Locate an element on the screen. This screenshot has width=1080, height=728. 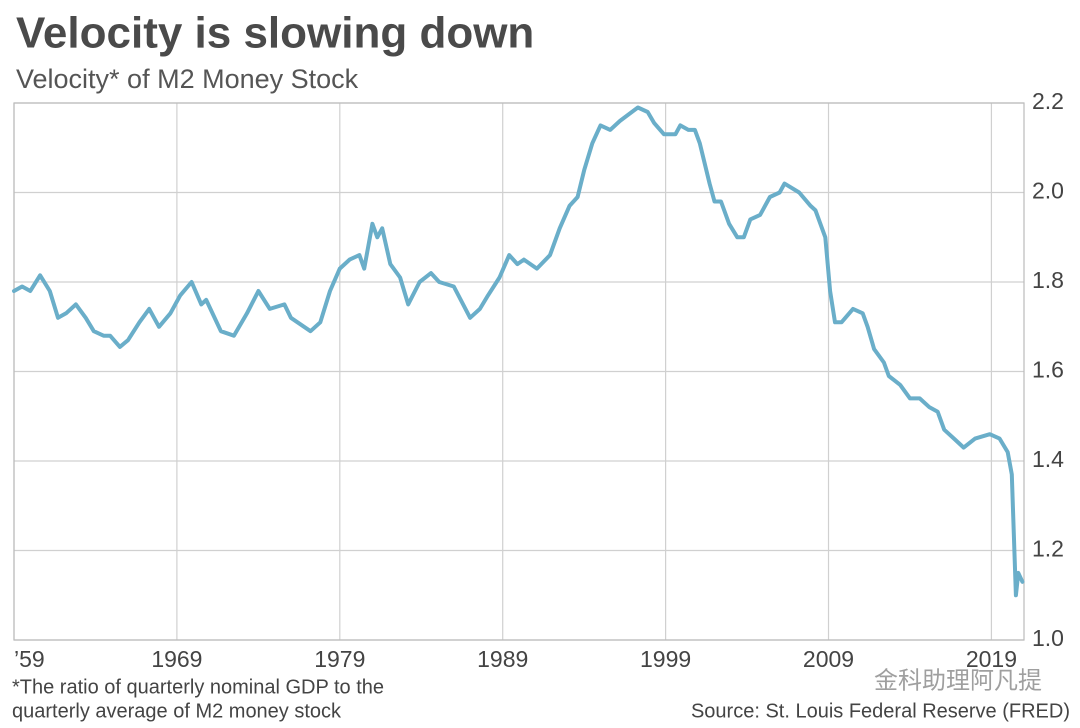
y-tick-label: 1.8 is located at coordinates (1048, 280).